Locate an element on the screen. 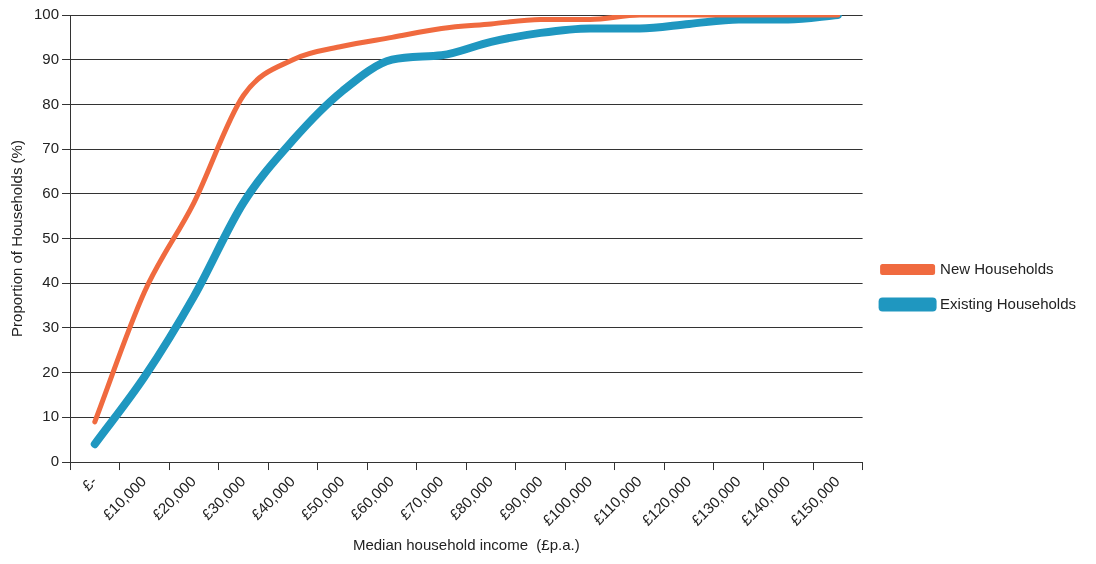 The width and height of the screenshot is (1096, 564). y-tick-label: 50 is located at coordinates (51, 237).